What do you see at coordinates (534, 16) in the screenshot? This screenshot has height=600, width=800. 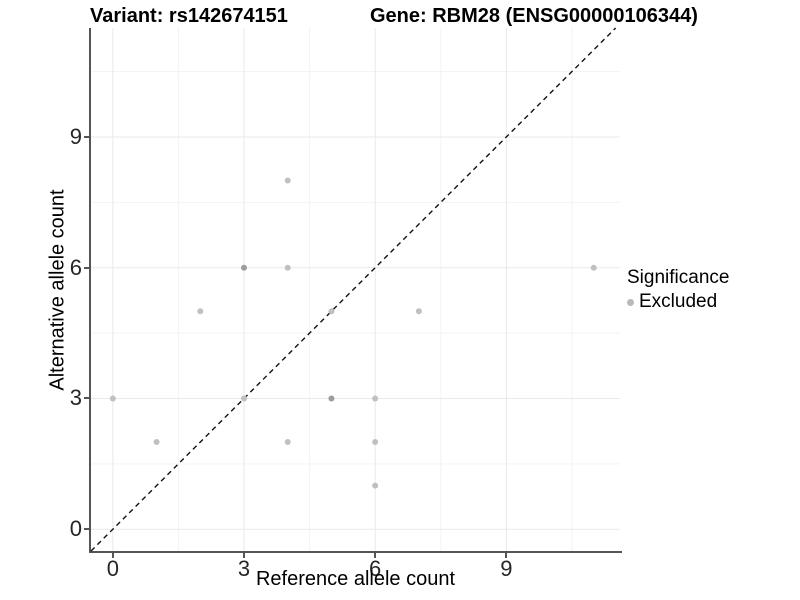 I see `plot-title-gene: Gene: RBM28 (ENSG00000106344)` at bounding box center [534, 16].